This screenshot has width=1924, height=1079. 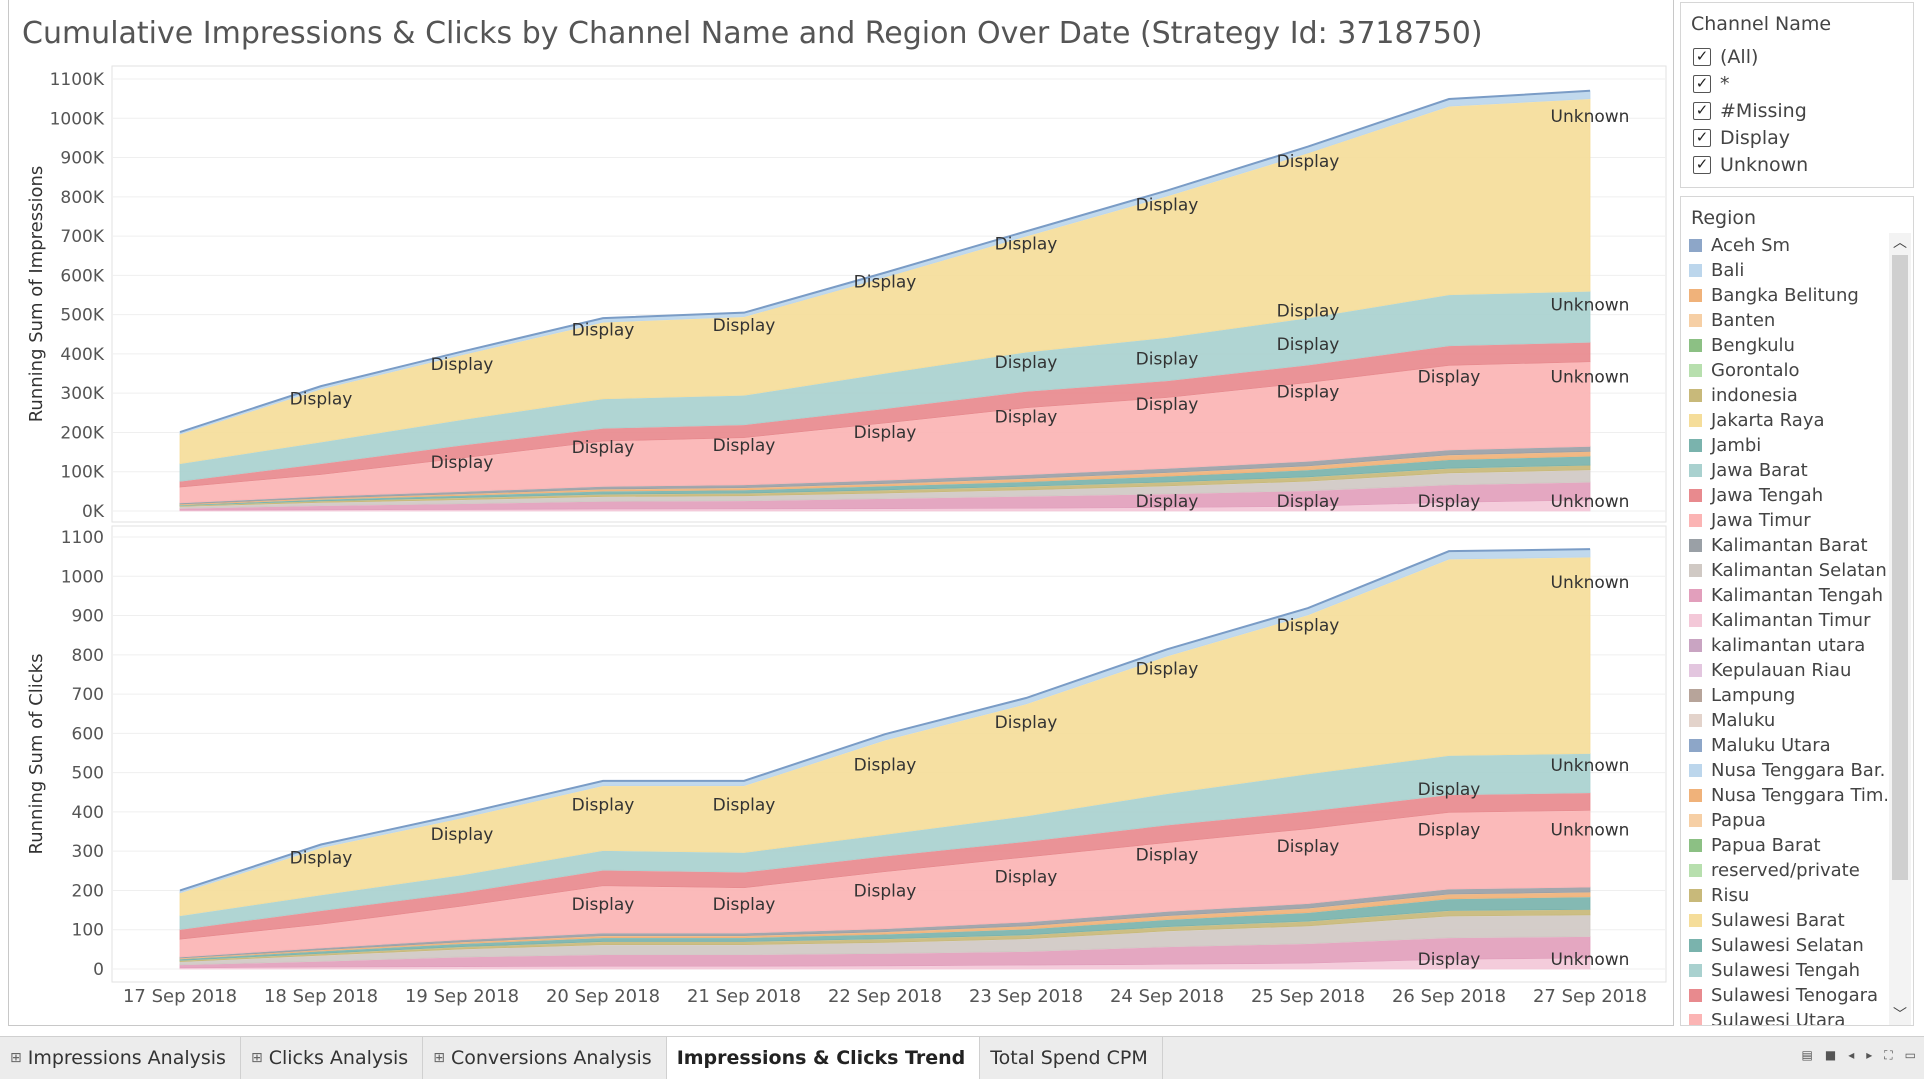 I want to click on x-tick-label: 19 Sep 2018, so click(x=462, y=996).